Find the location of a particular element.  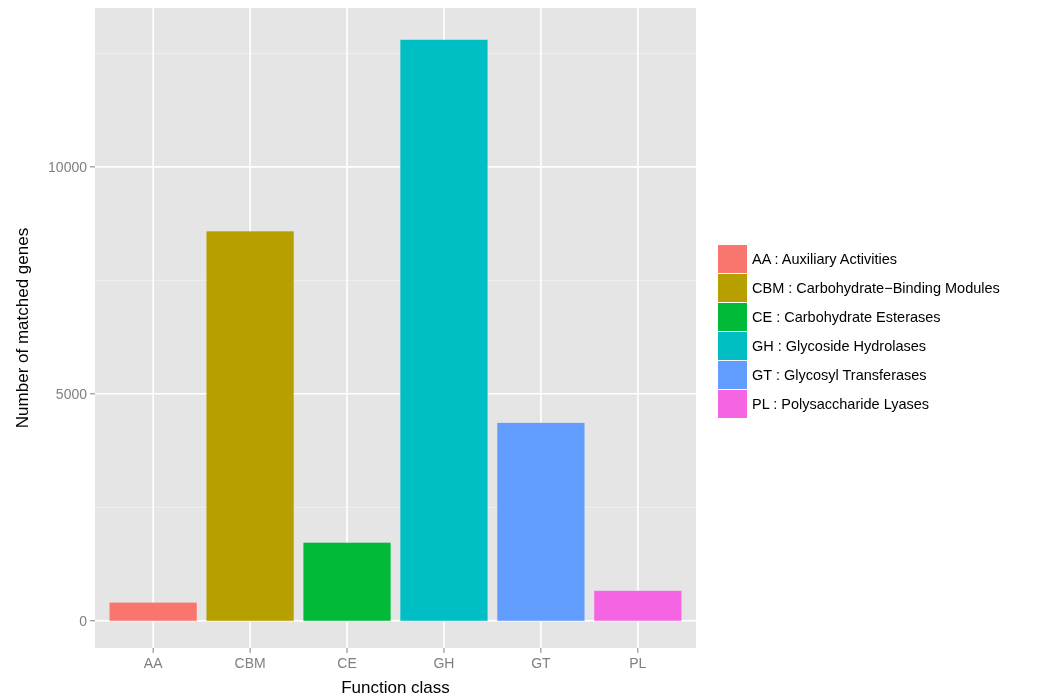

legend-label: CBM : Carbohydrate−Binding Modules is located at coordinates (876, 288).